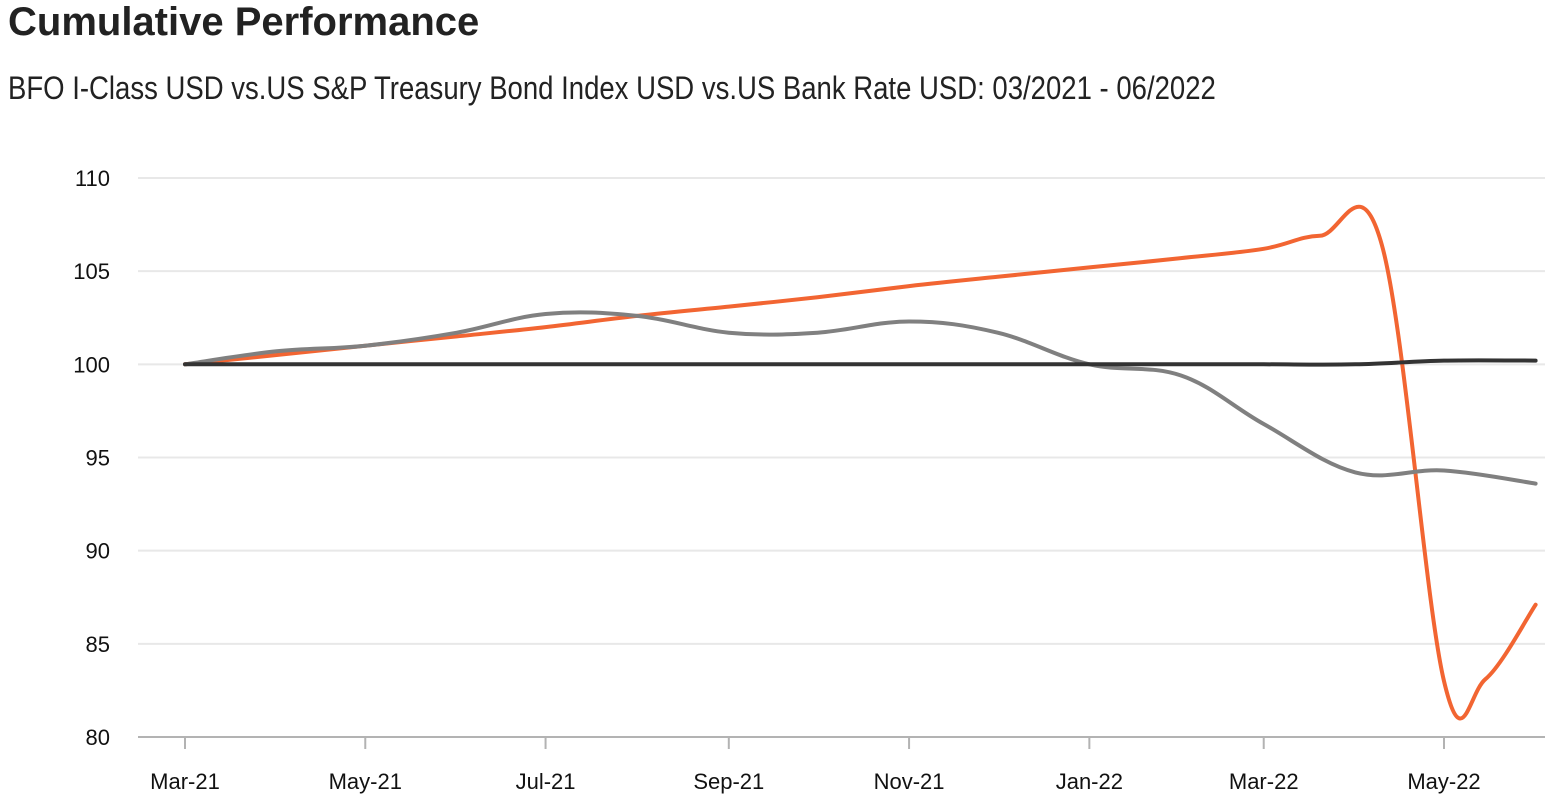 The height and width of the screenshot is (802, 1545). Describe the element at coordinates (91, 271) in the screenshot. I see `y-tick-label: 105` at that location.